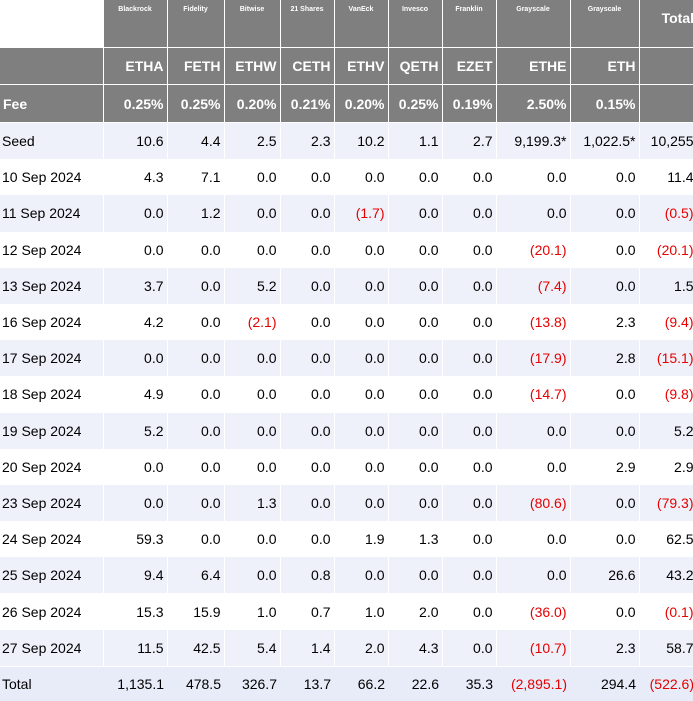  I want to click on flow-cell: 1,022.5*, so click(605, 141).